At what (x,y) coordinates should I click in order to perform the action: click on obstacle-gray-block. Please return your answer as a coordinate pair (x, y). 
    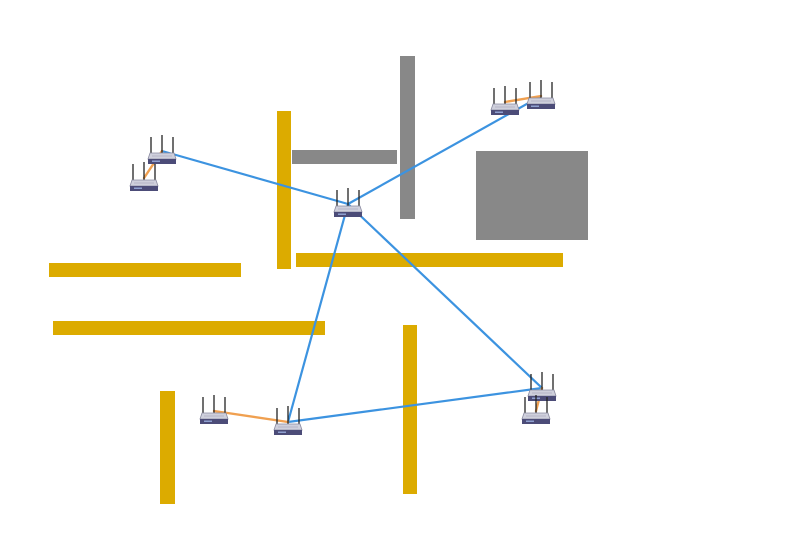
    Looking at the image, I should click on (532, 195).